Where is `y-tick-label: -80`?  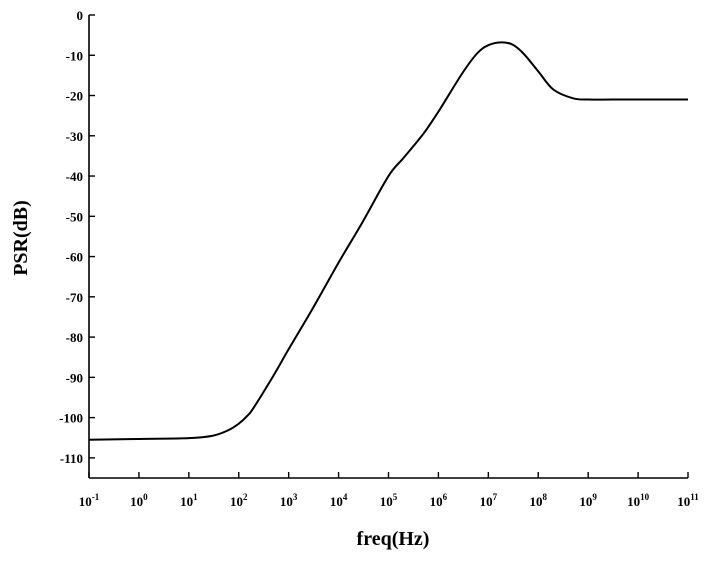
y-tick-label: -80 is located at coordinates (74, 337).